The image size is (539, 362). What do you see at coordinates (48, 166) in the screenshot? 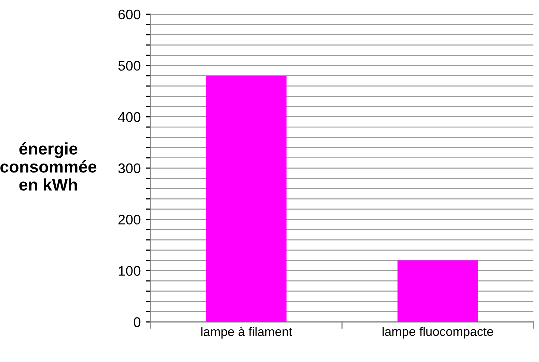
I see `y-axis-title: énergie consommée en kWh` at bounding box center [48, 166].